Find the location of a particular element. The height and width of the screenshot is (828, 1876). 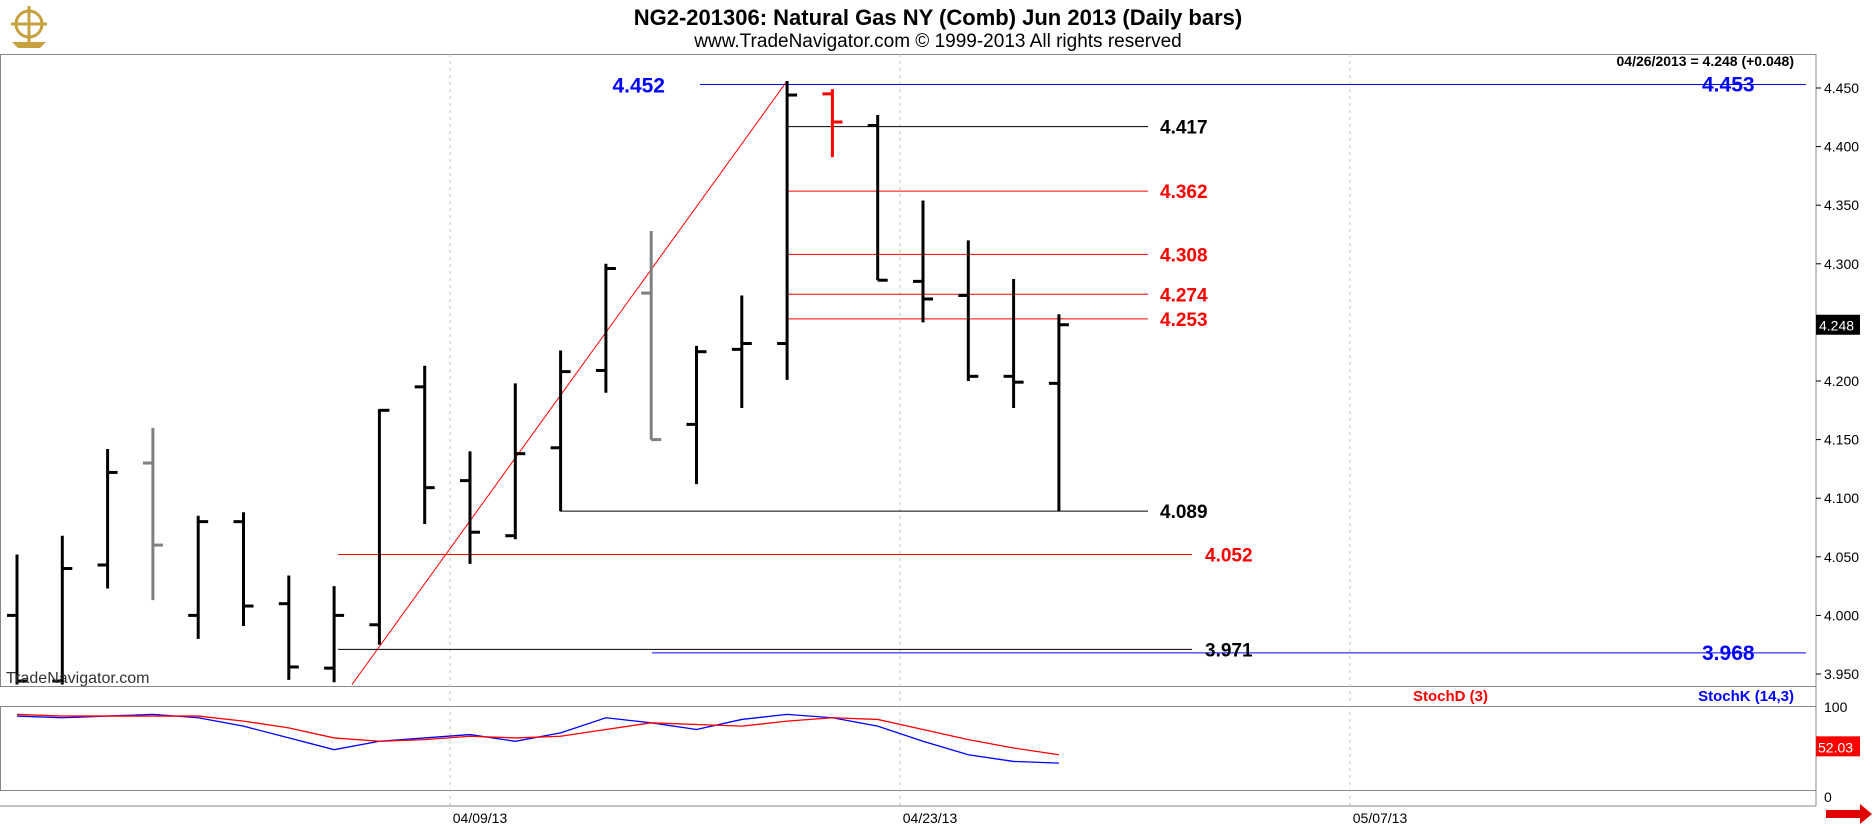

stoch-d-legend: StochD (3) is located at coordinates (1450, 696).